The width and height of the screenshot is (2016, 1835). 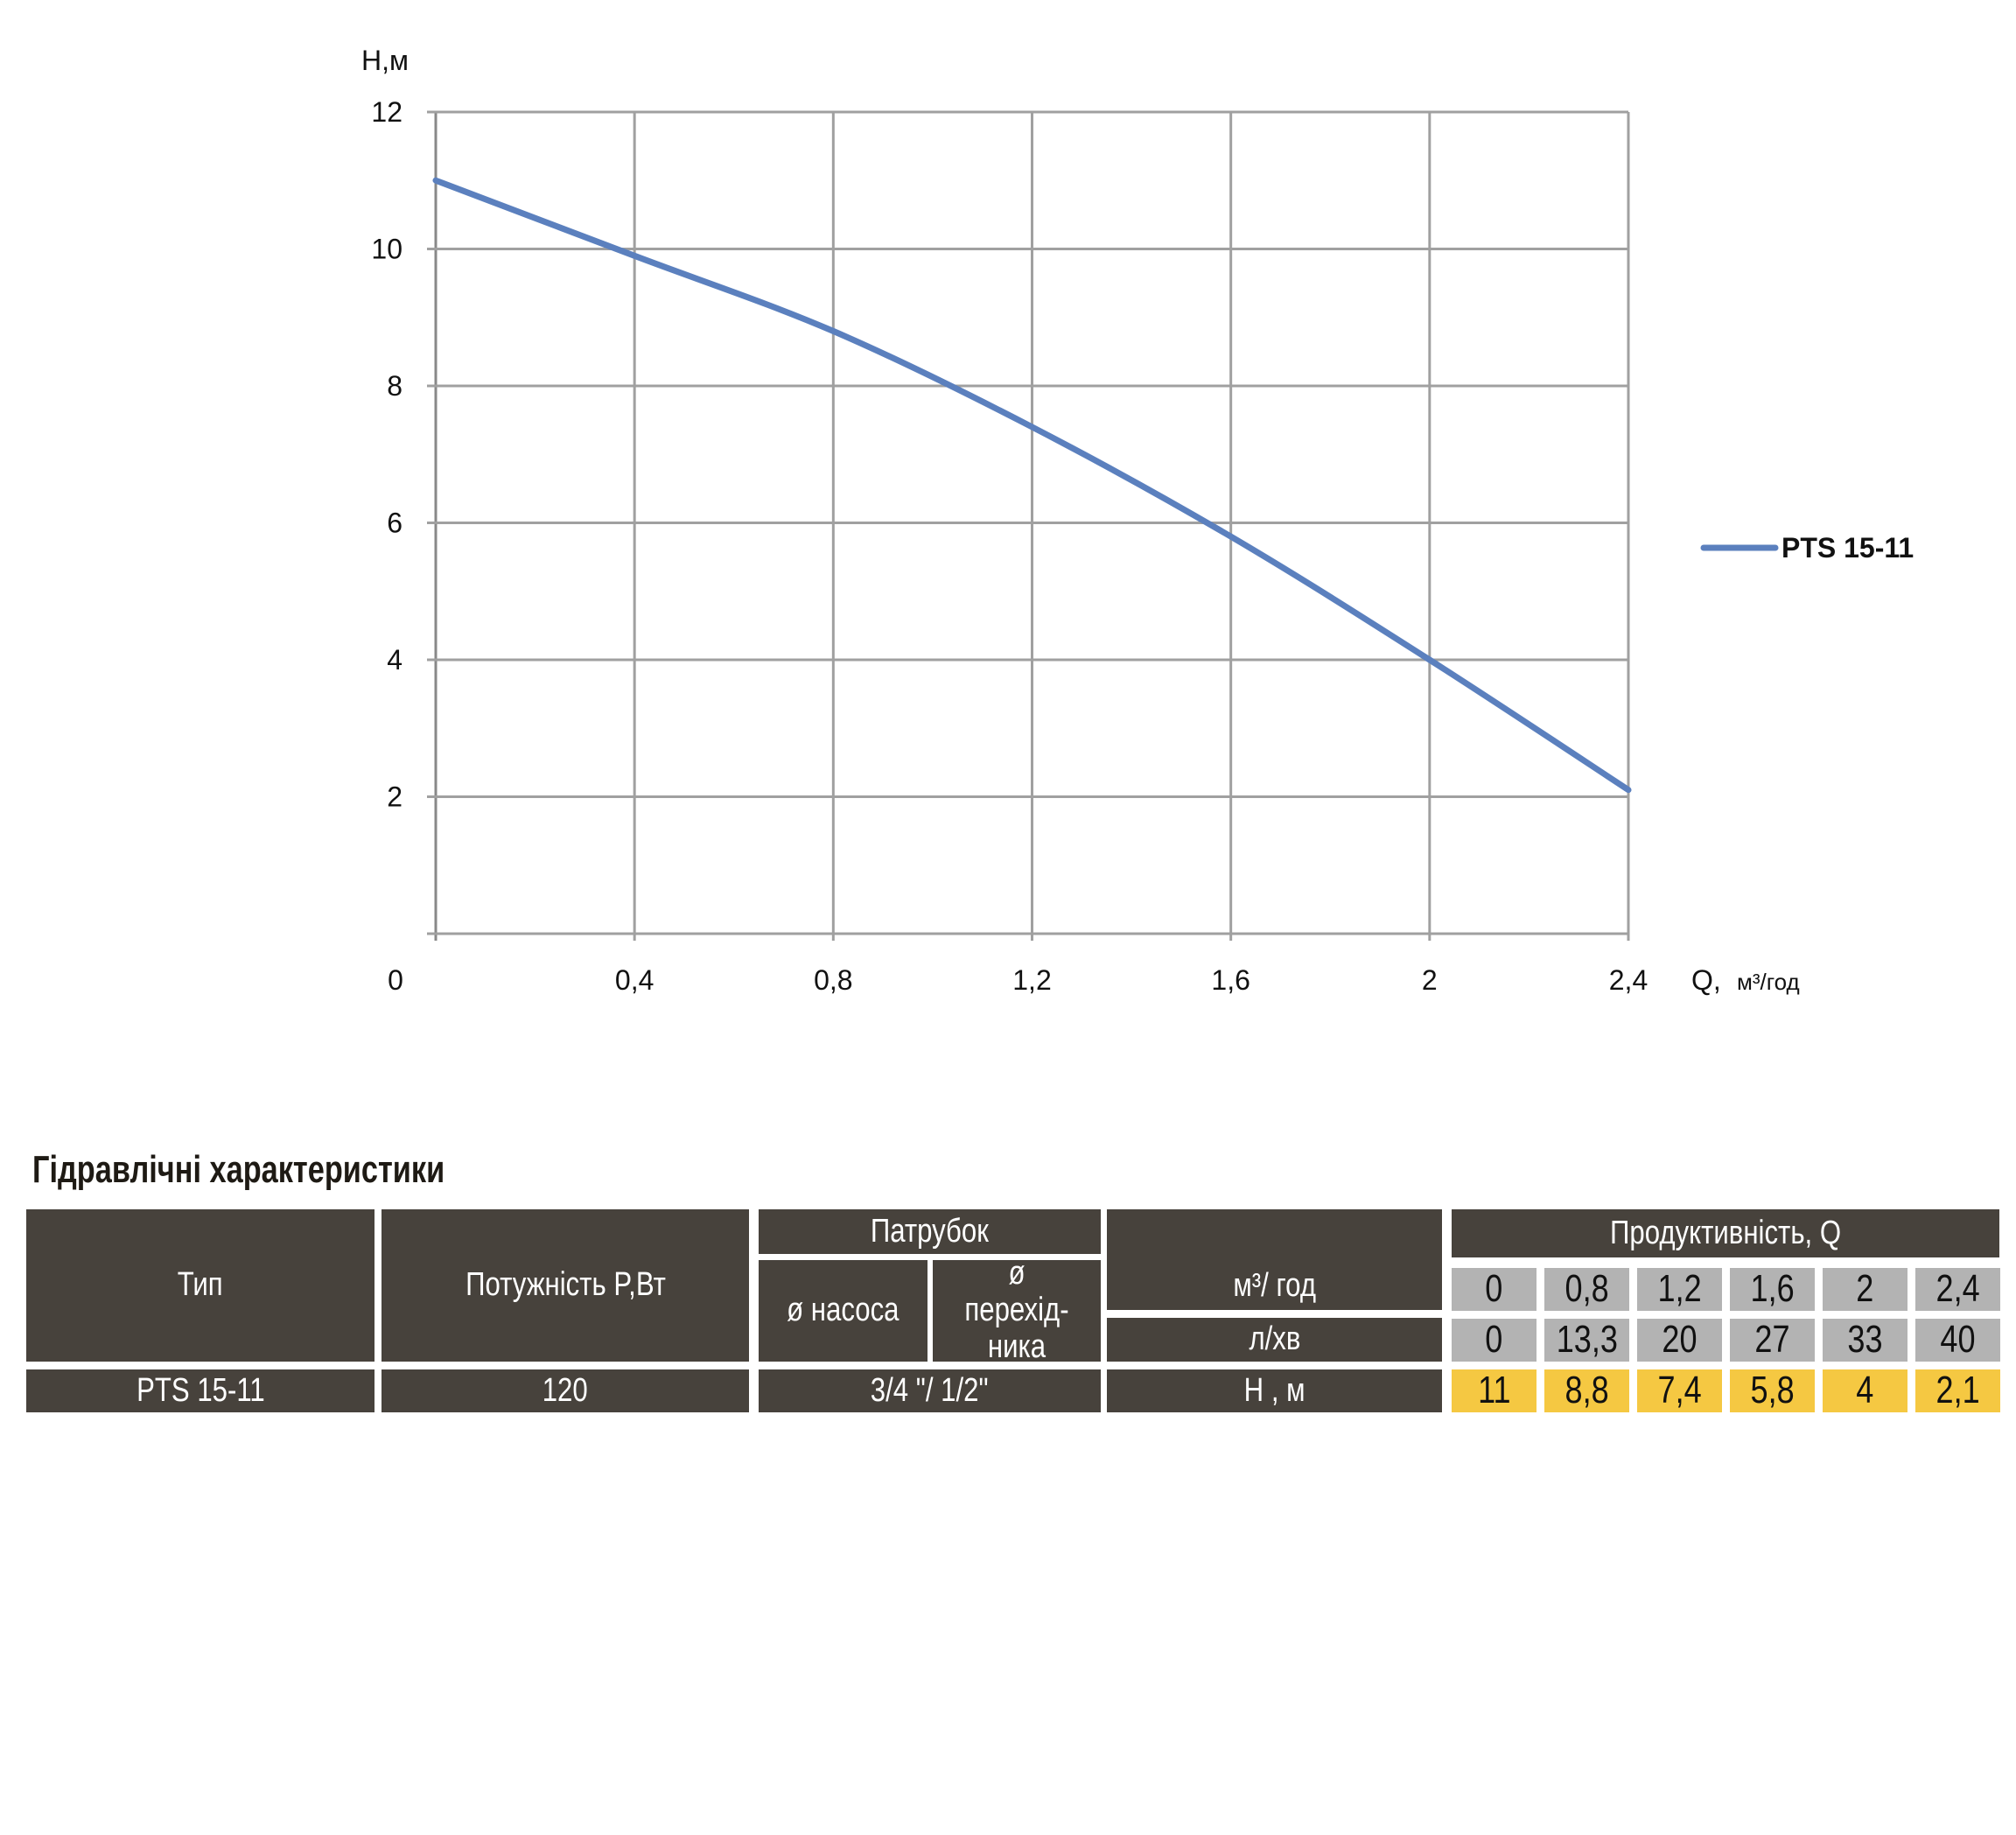 What do you see at coordinates (1586, 1340) in the screenshot?
I see `flow-lmin-cell: 13,3` at bounding box center [1586, 1340].